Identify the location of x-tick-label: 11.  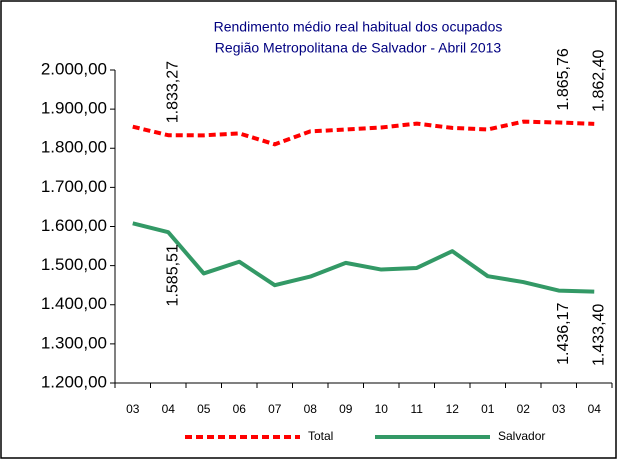
(417, 409).